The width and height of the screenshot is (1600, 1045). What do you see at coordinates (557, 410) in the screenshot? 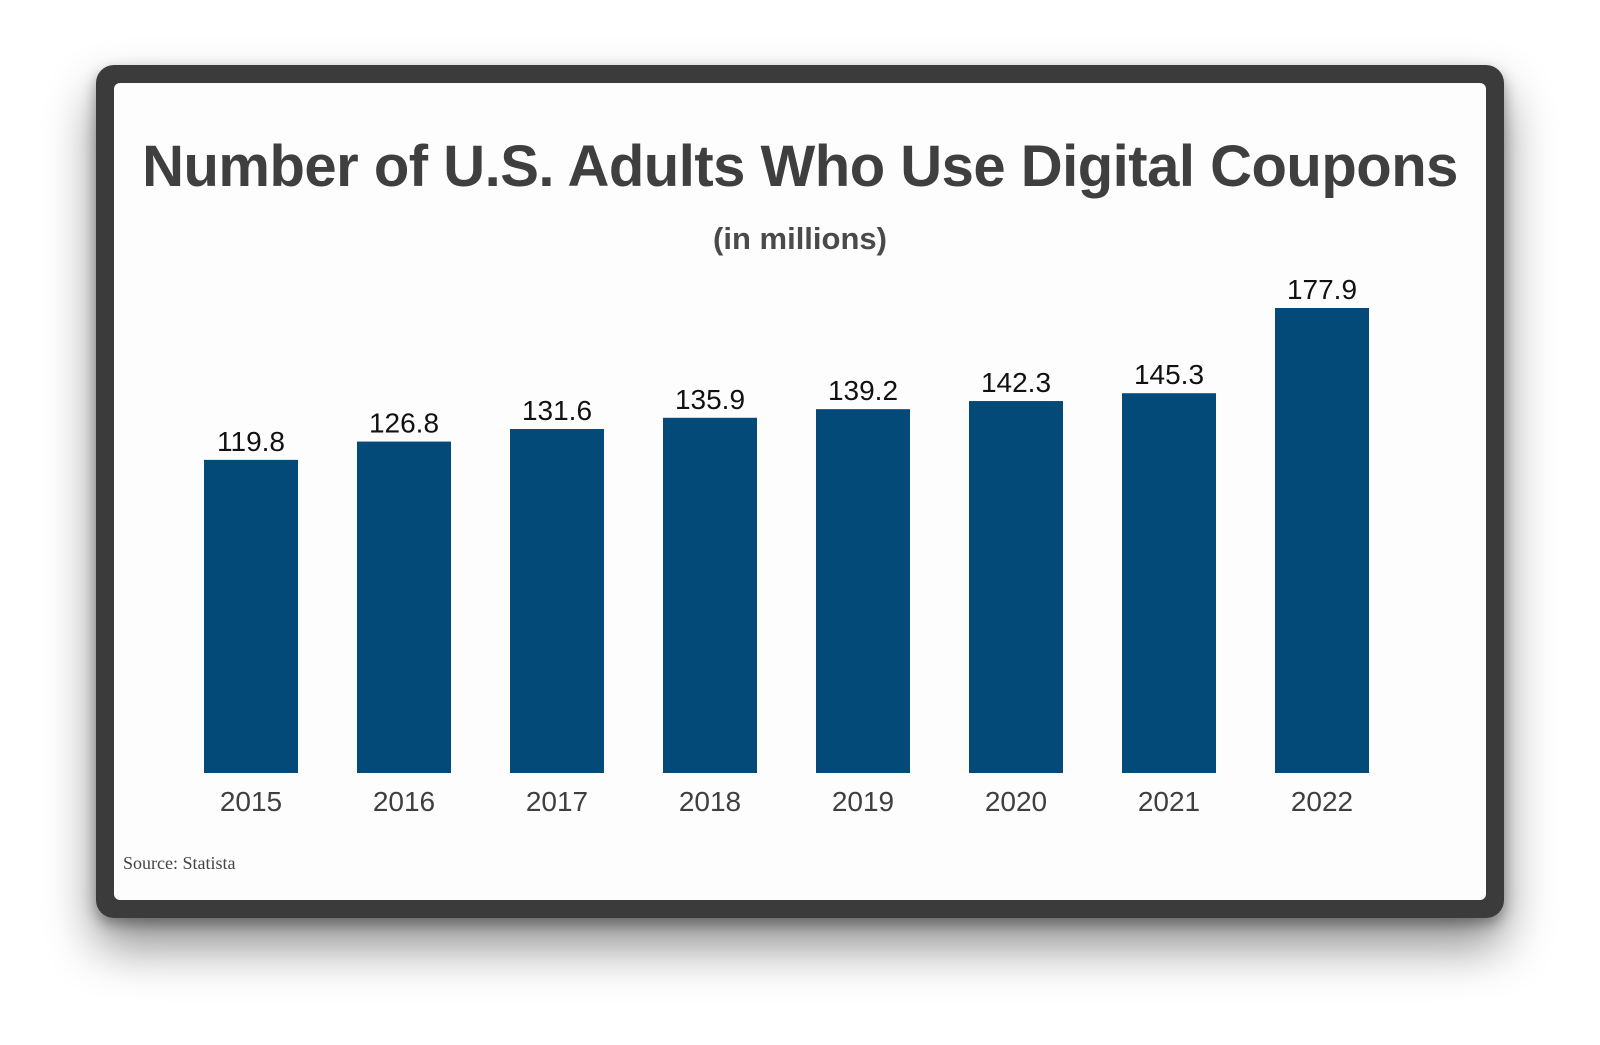
I see `value-label-2017: 131.6` at bounding box center [557, 410].